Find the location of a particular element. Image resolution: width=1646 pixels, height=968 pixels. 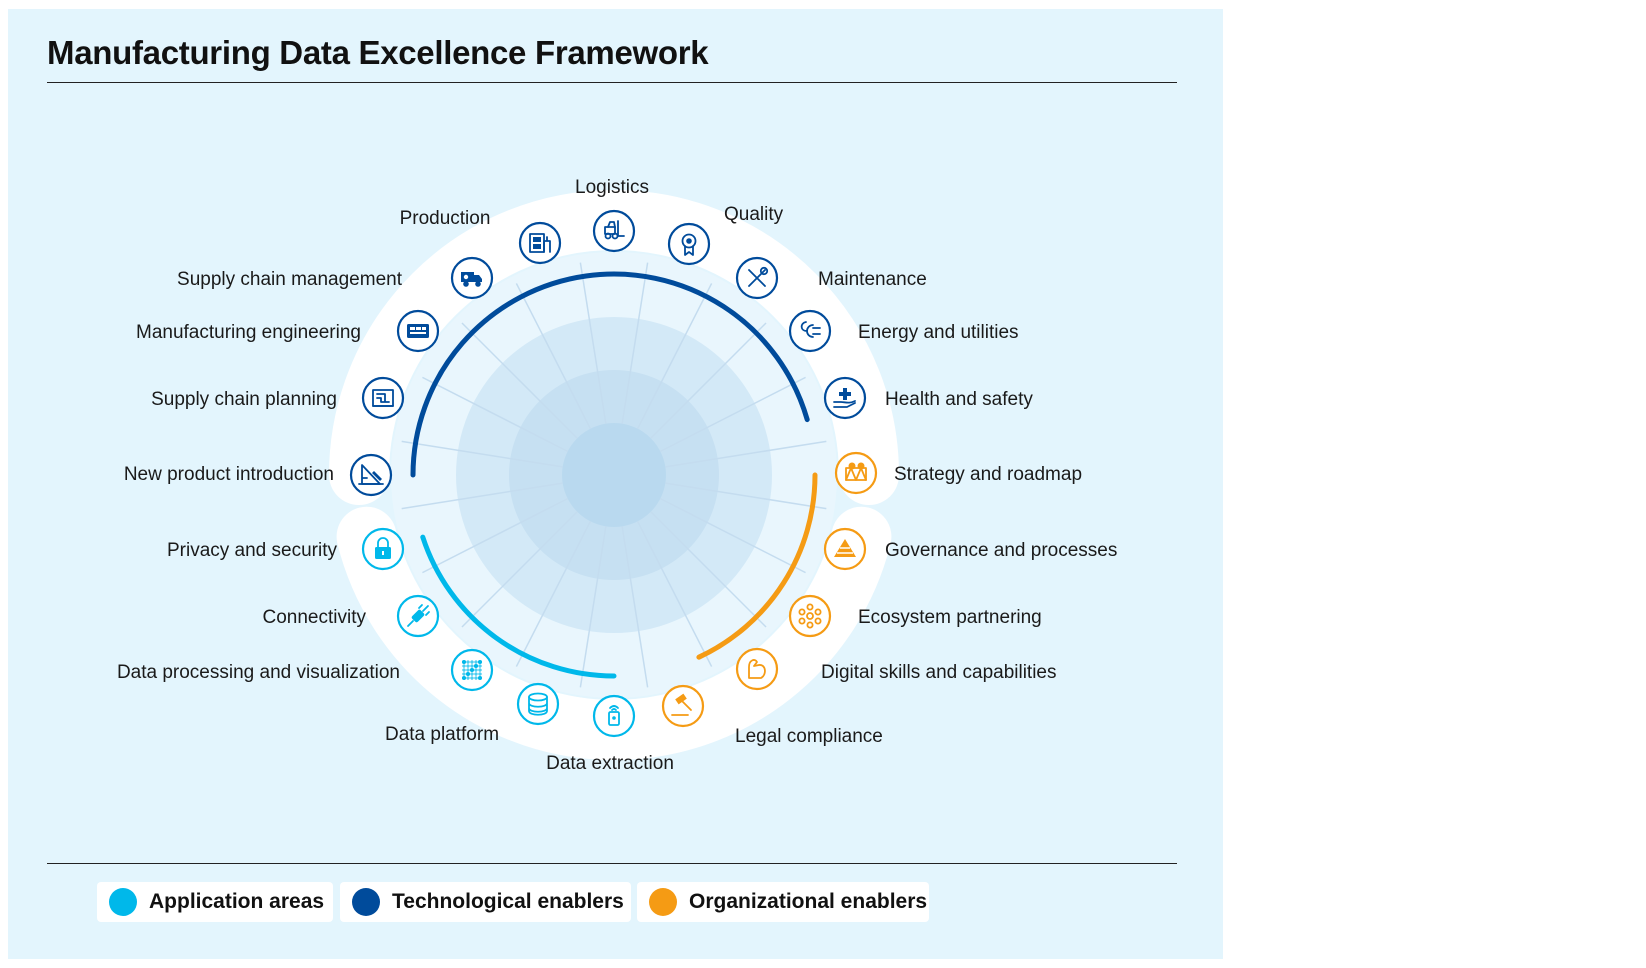

application-arc is located at coordinates (518, 606).